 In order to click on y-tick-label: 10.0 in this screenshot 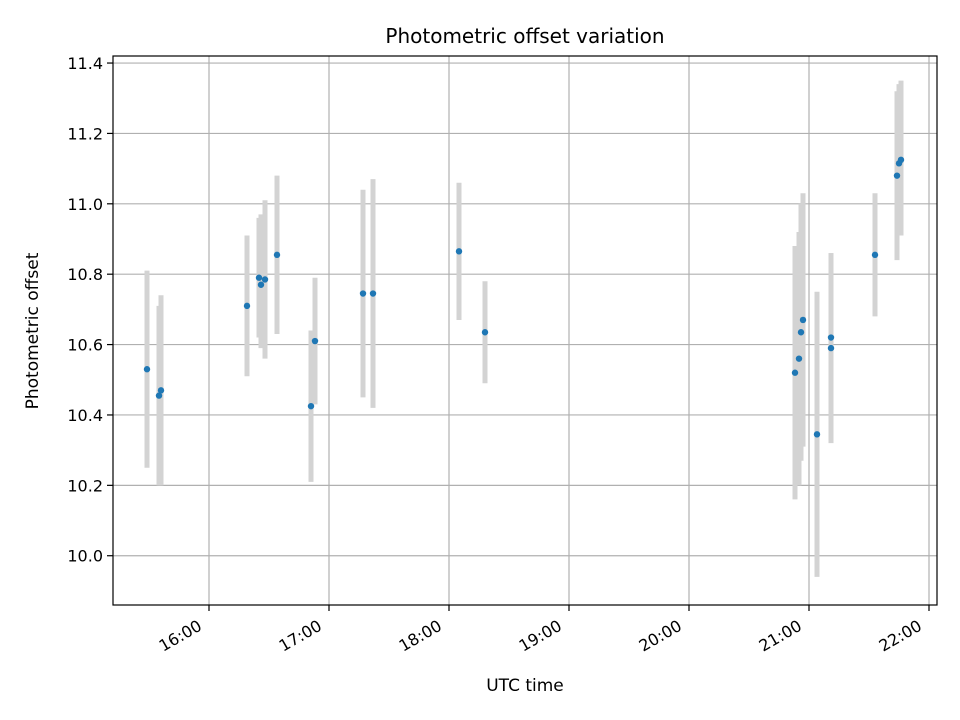, I will do `click(85, 556)`.